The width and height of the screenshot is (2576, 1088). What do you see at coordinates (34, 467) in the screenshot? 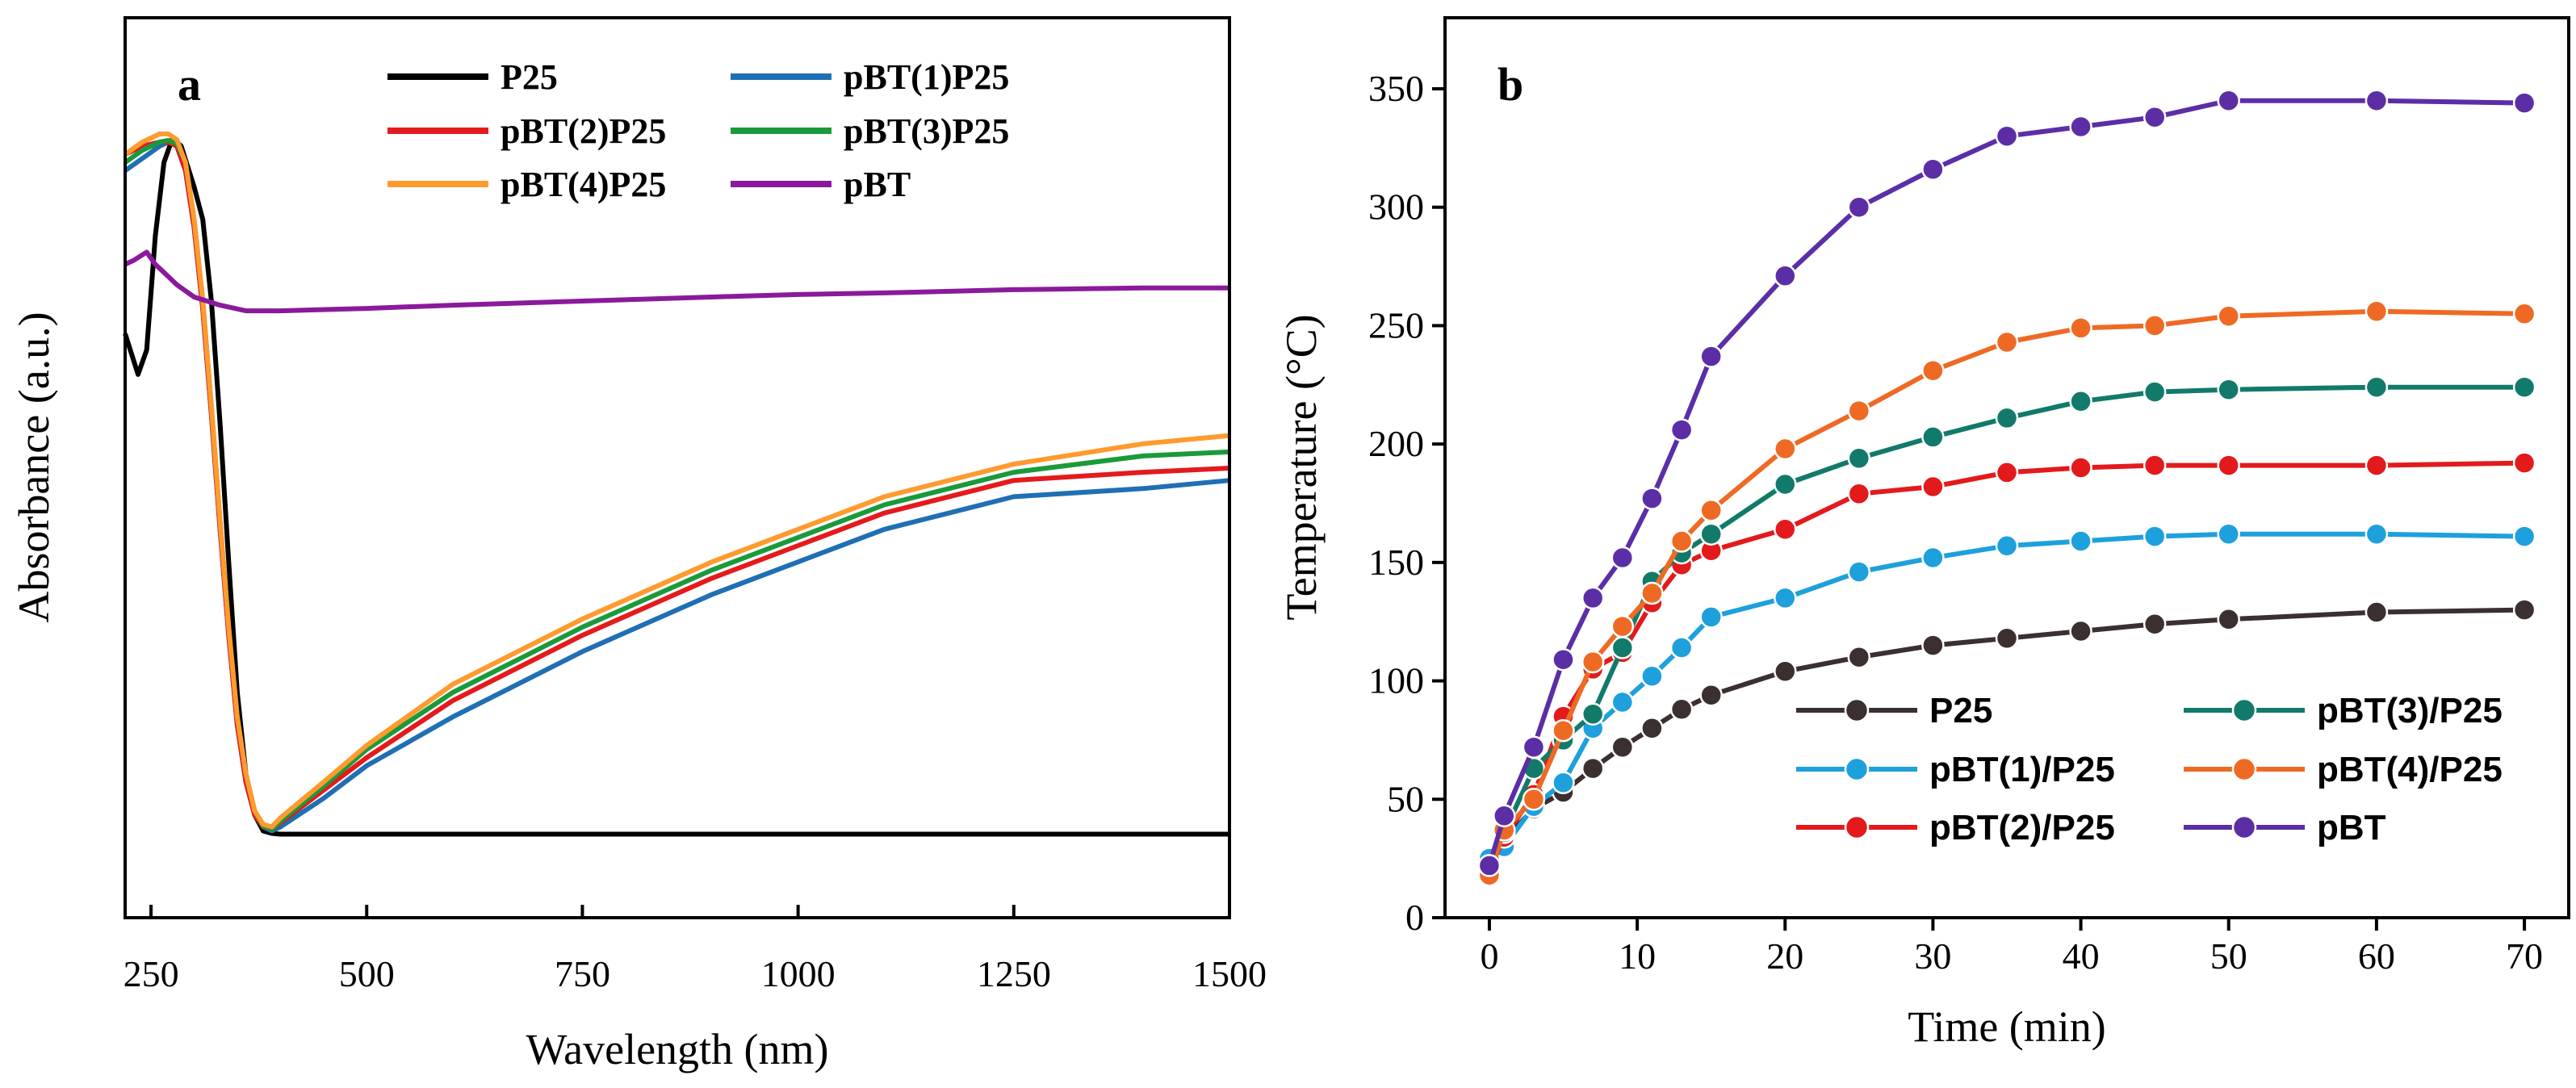
I see `panel-a-y-axis-title: Absorbance (a.u.)` at bounding box center [34, 467].